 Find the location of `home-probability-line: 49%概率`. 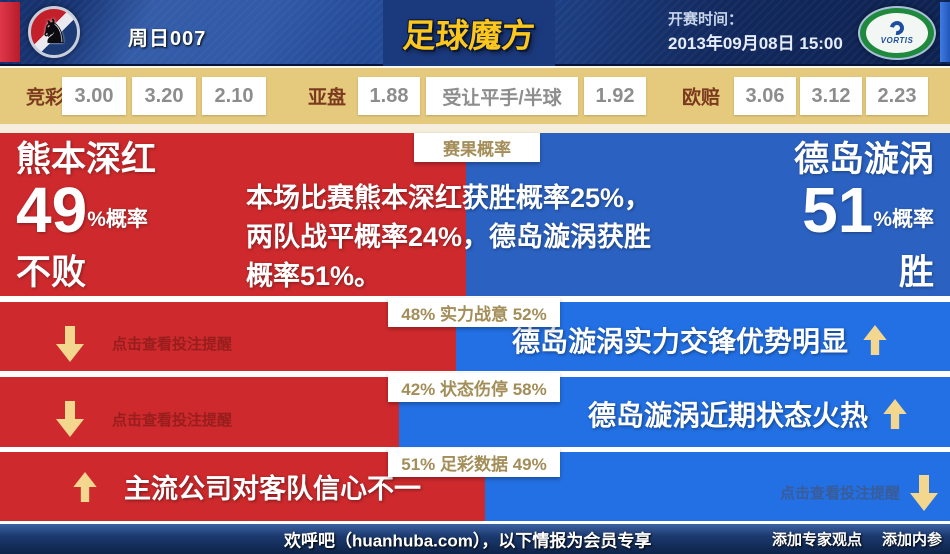

home-probability-line: 49%概率 is located at coordinates (86, 214).